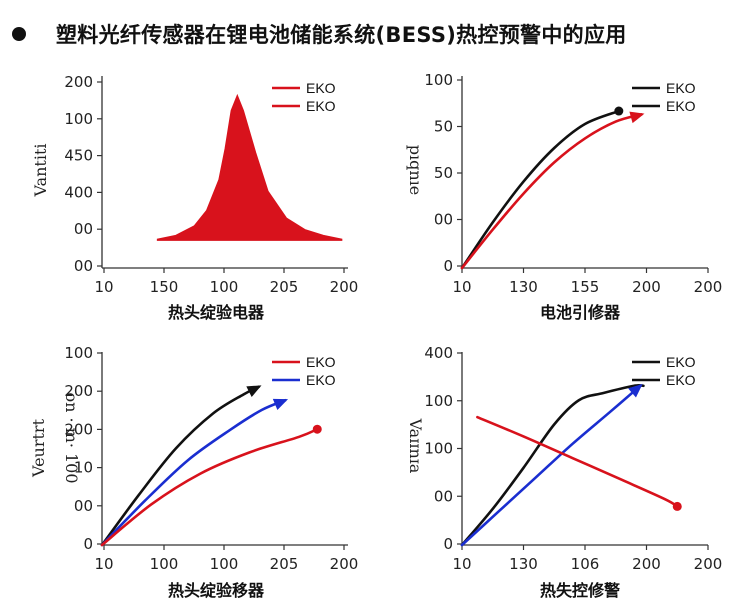 The width and height of the screenshot is (744, 608). Describe the element at coordinates (585, 564) in the screenshot. I see `x-tick-label: 106` at that location.